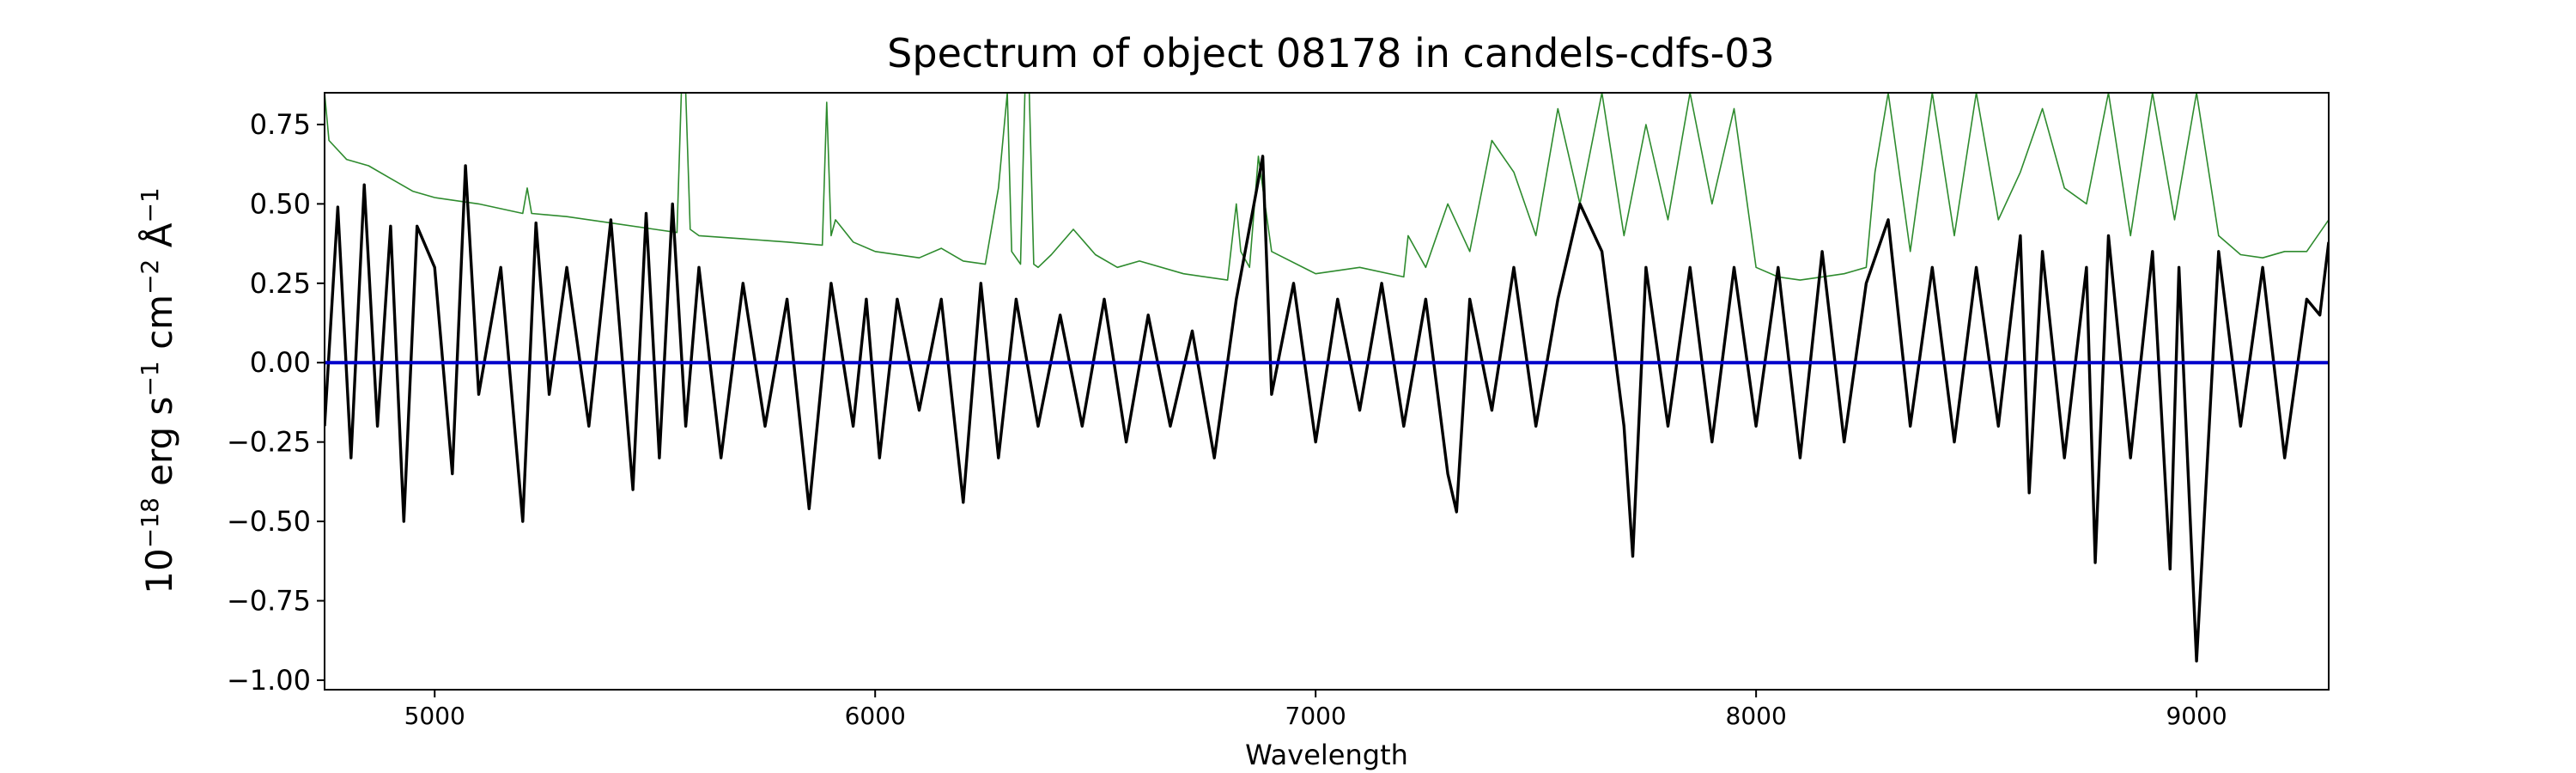  Describe the element at coordinates (2196, 716) in the screenshot. I see `x-tick-label: 9000` at that location.